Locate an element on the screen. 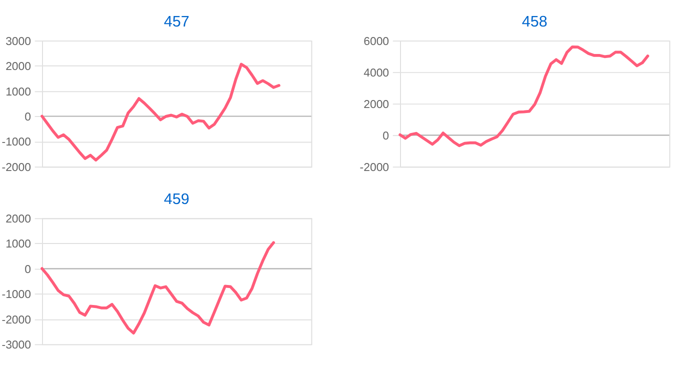 The image size is (675, 369). y-tick-label: 3000 is located at coordinates (19, 42).